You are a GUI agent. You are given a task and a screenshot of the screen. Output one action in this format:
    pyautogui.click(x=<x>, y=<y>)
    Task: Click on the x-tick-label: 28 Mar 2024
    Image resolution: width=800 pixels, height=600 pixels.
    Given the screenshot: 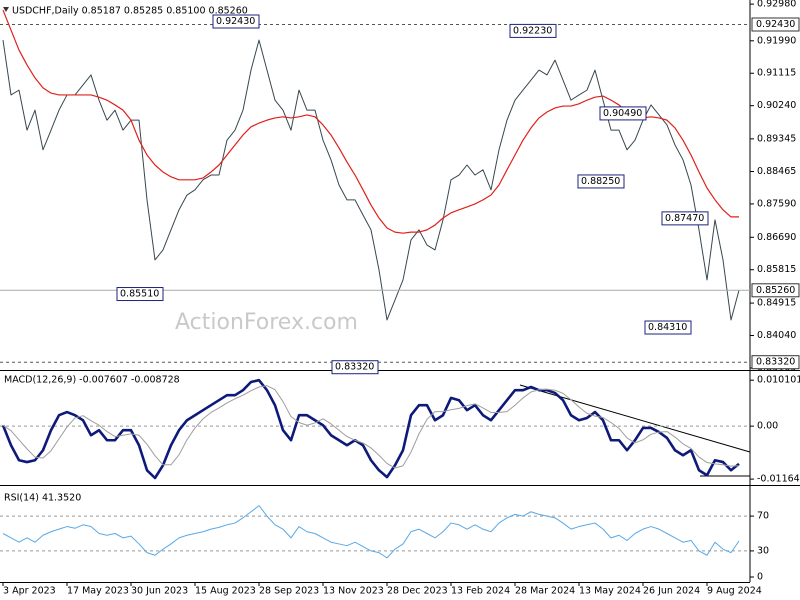 What is the action you would take?
    pyautogui.click(x=545, y=591)
    